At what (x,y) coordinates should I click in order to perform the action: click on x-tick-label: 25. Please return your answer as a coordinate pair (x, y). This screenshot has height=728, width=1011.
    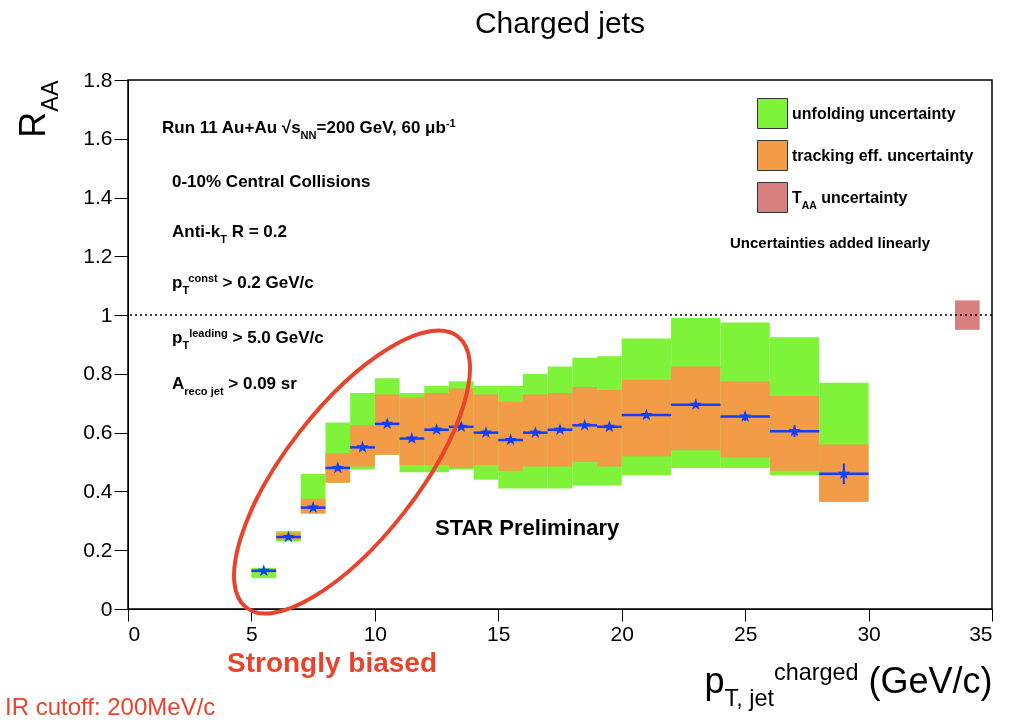
    Looking at the image, I should click on (745, 633).